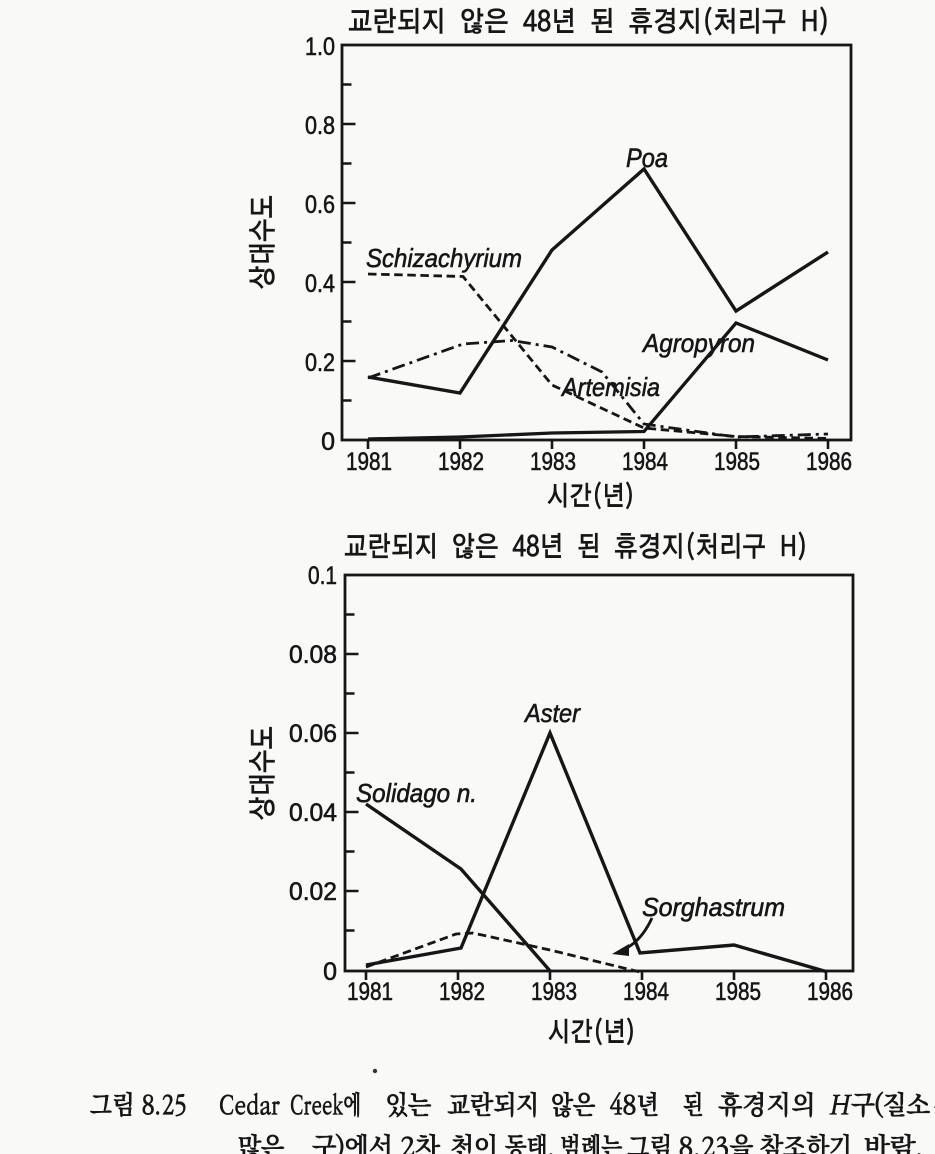  I want to click on svg-text: 0.6, so click(320, 205).